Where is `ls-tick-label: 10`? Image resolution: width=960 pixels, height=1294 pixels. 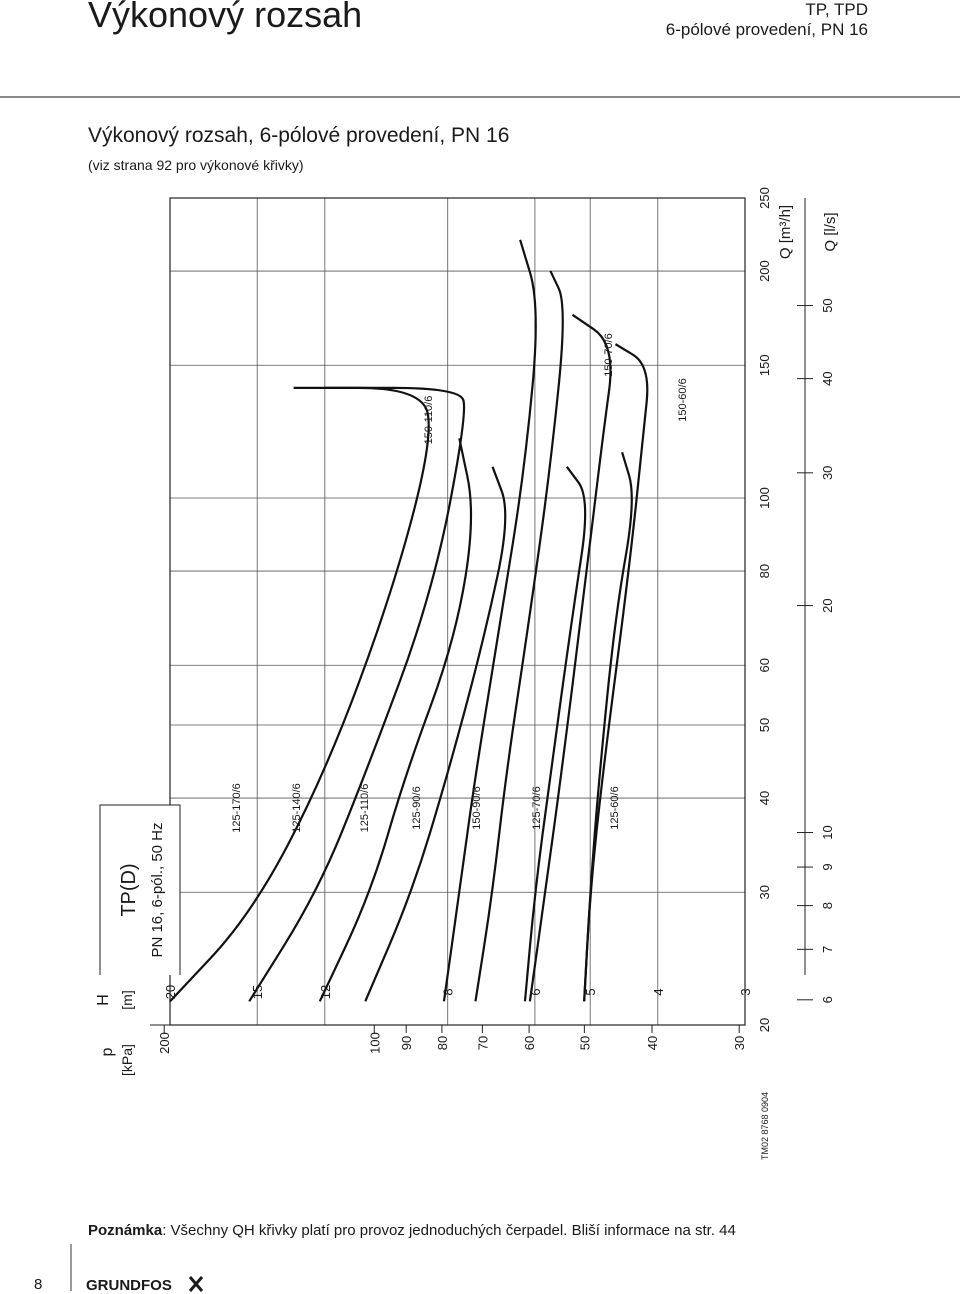
ls-tick-label: 10 is located at coordinates (827, 832).